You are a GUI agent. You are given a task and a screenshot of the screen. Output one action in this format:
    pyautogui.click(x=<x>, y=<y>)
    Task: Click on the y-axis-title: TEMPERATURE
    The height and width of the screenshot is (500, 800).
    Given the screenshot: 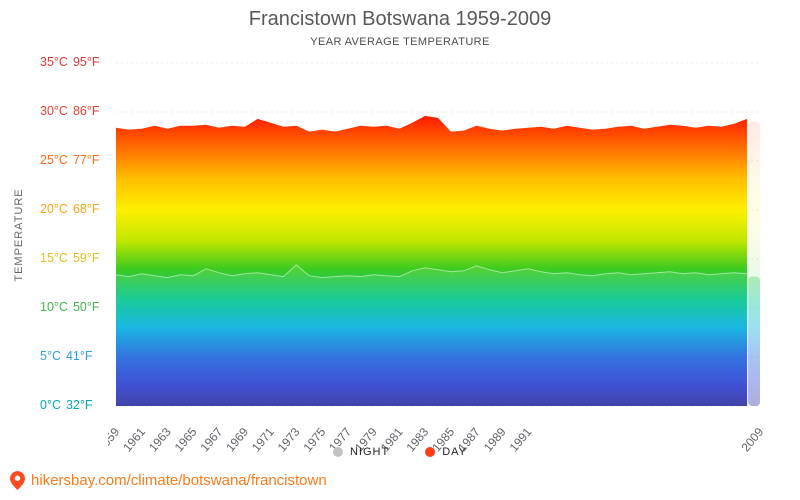 What is the action you would take?
    pyautogui.click(x=19, y=235)
    